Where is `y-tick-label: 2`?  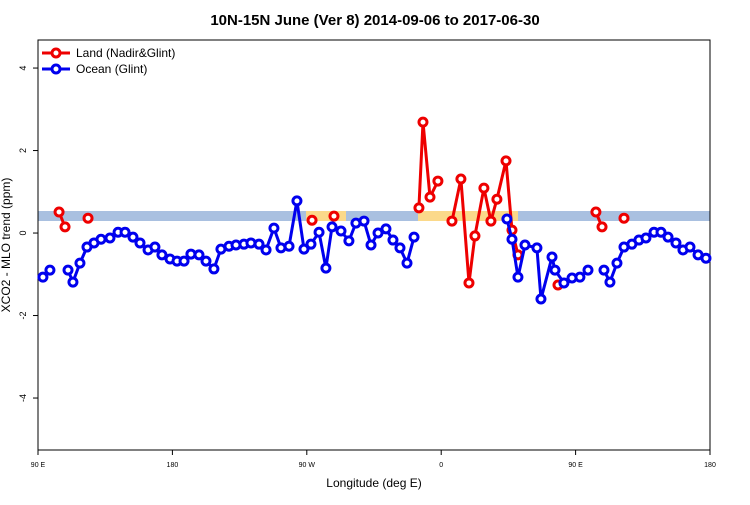 y-tick-label: 2 is located at coordinates (23, 150).